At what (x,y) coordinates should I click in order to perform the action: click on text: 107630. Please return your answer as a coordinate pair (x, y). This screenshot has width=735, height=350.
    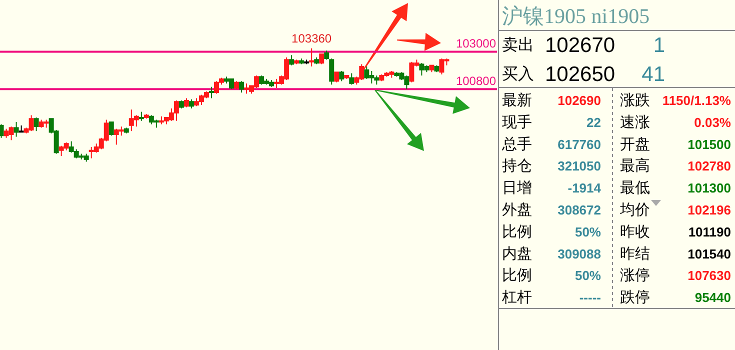
    Looking at the image, I should click on (709, 276).